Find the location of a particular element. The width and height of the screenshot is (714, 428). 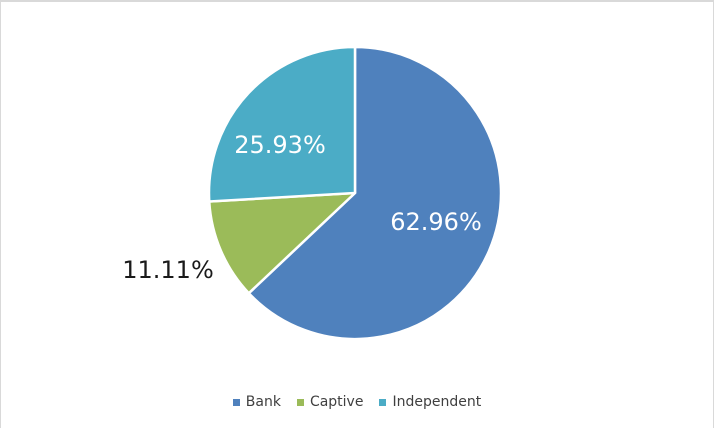

data-label-independent: 25.93% is located at coordinates (280, 145).